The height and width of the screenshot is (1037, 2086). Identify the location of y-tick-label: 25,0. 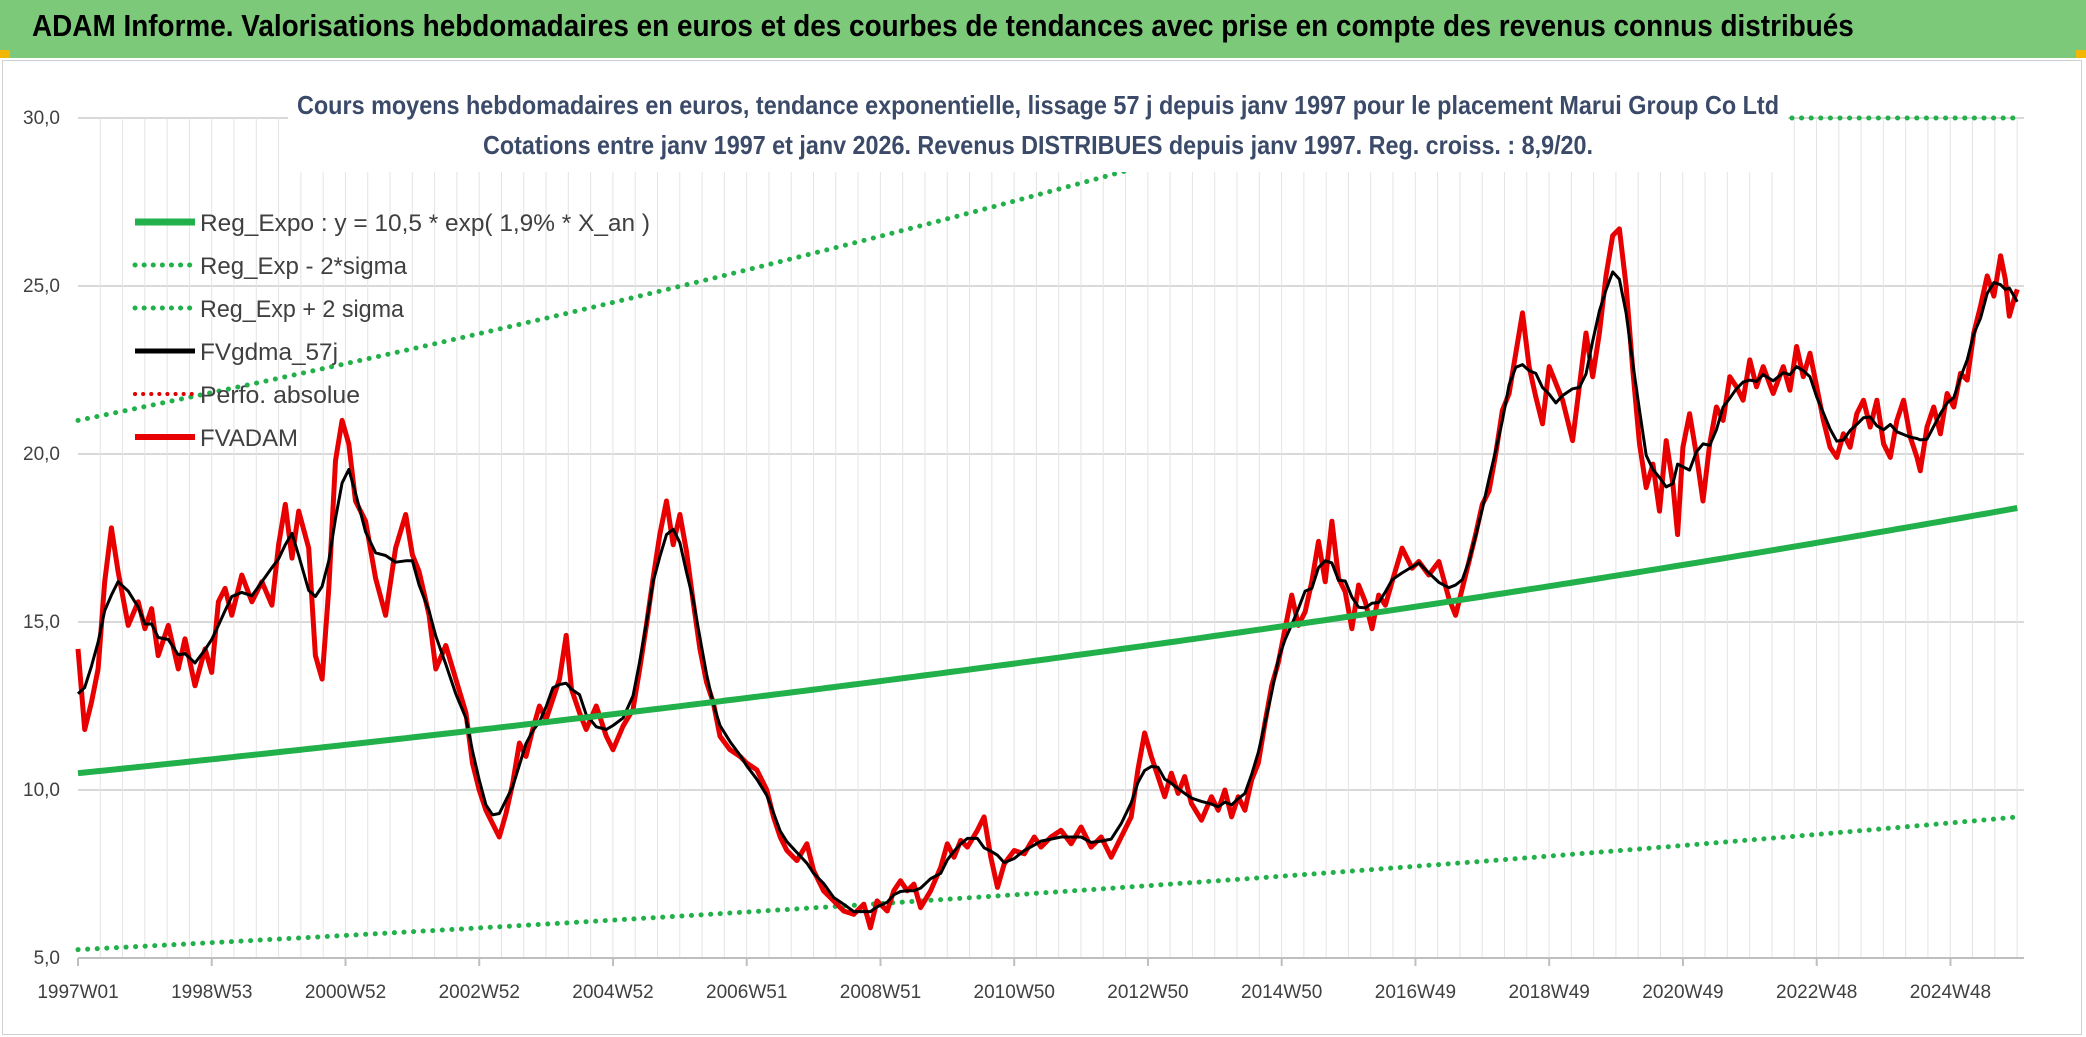
(41, 286).